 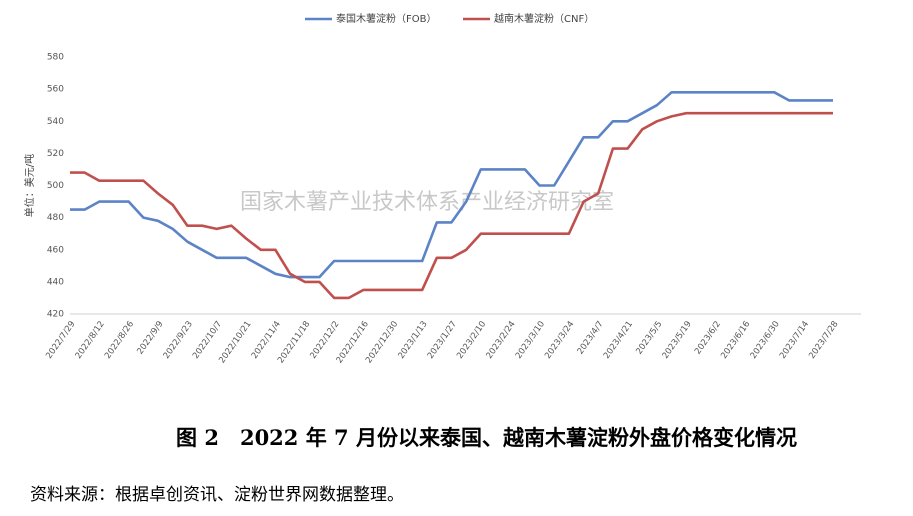 What do you see at coordinates (618, 339) in the screenshot?
I see `x-tick-label: 2023/4/21` at bounding box center [618, 339].